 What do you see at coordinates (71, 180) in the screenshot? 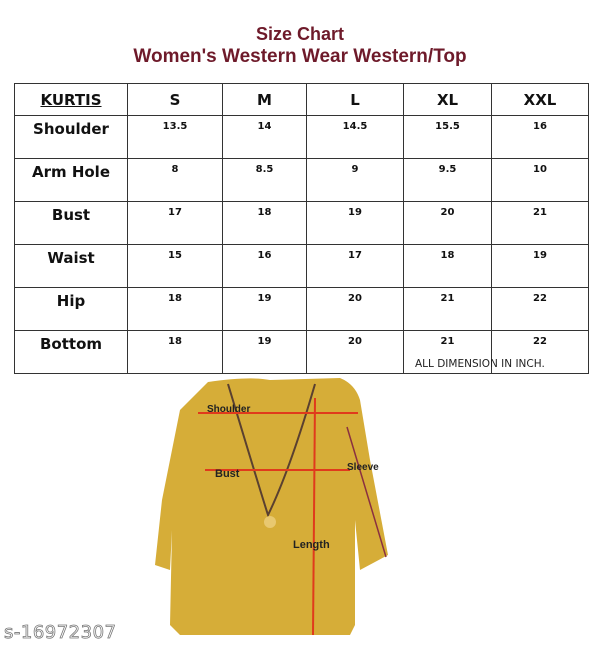
I see `row-label: Arm Hole` at bounding box center [71, 180].